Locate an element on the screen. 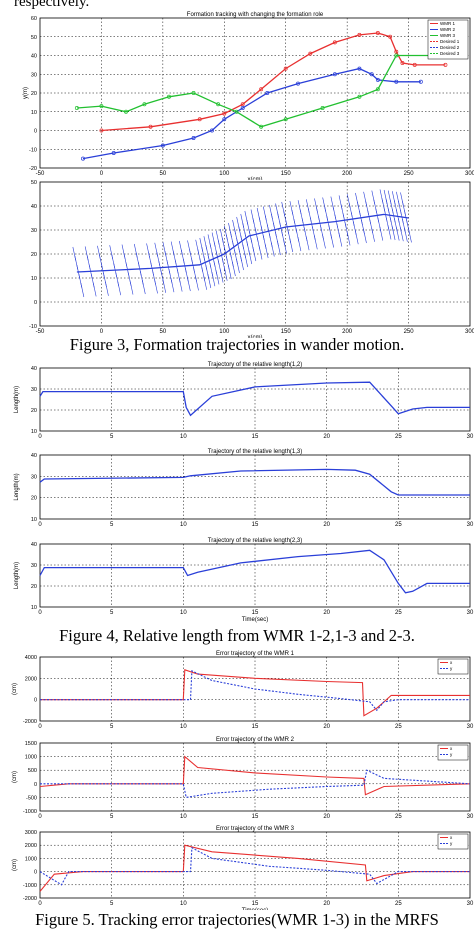  y-tick-label: 30 is located at coordinates (34, 477).